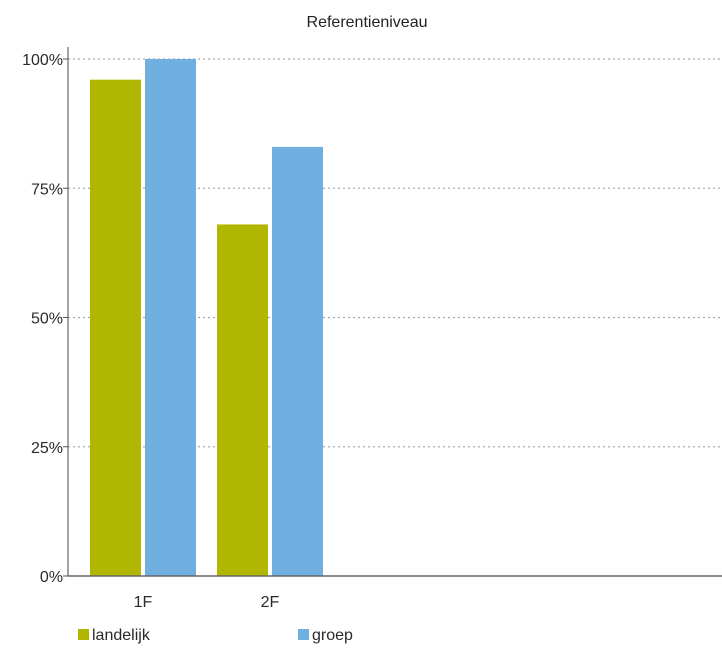 The width and height of the screenshot is (722, 648). Describe the element at coordinates (42, 60) in the screenshot. I see `y-tick-label: 100%` at that location.